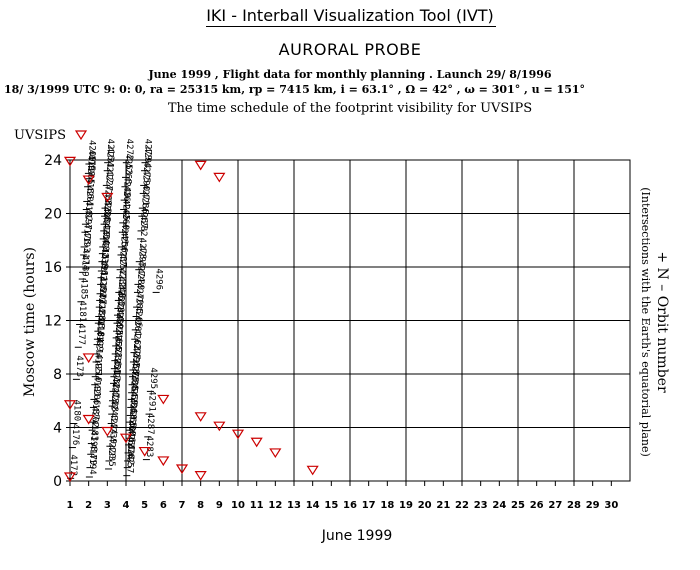 The height and width of the screenshot is (570, 700). Describe the element at coordinates (105, 234) in the screenshot. I see `orbit-number-label: 4234` at that location.